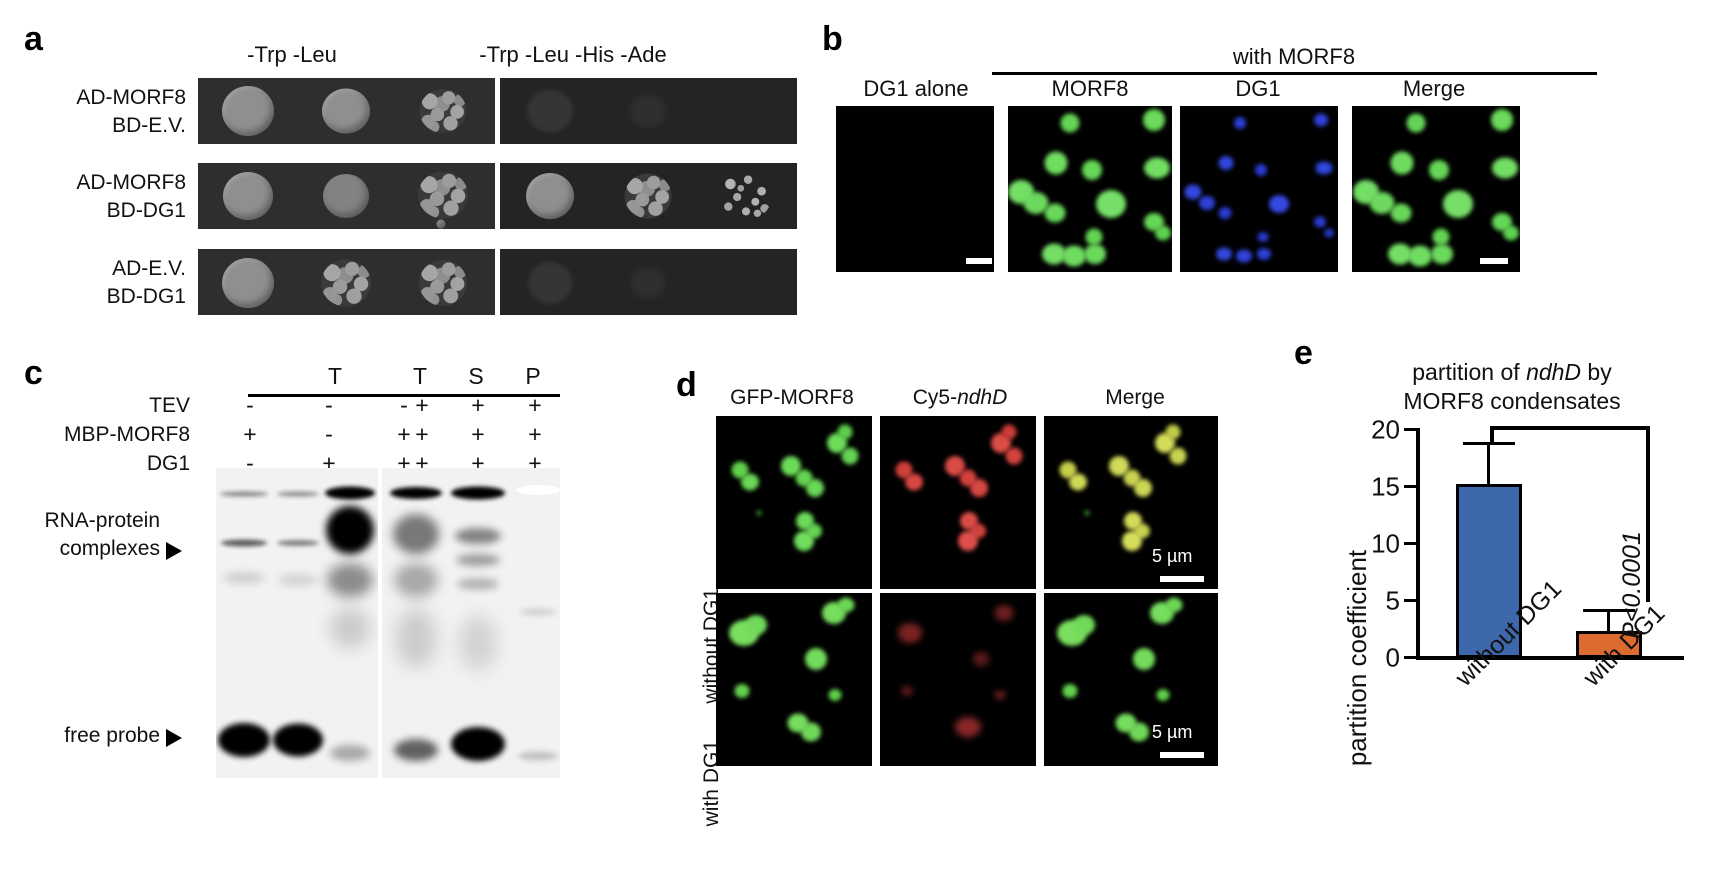 This screenshot has width=1710, height=878. Describe the element at coordinates (1392, 657) in the screenshot. I see `y-tick-label-0: 0` at that location.